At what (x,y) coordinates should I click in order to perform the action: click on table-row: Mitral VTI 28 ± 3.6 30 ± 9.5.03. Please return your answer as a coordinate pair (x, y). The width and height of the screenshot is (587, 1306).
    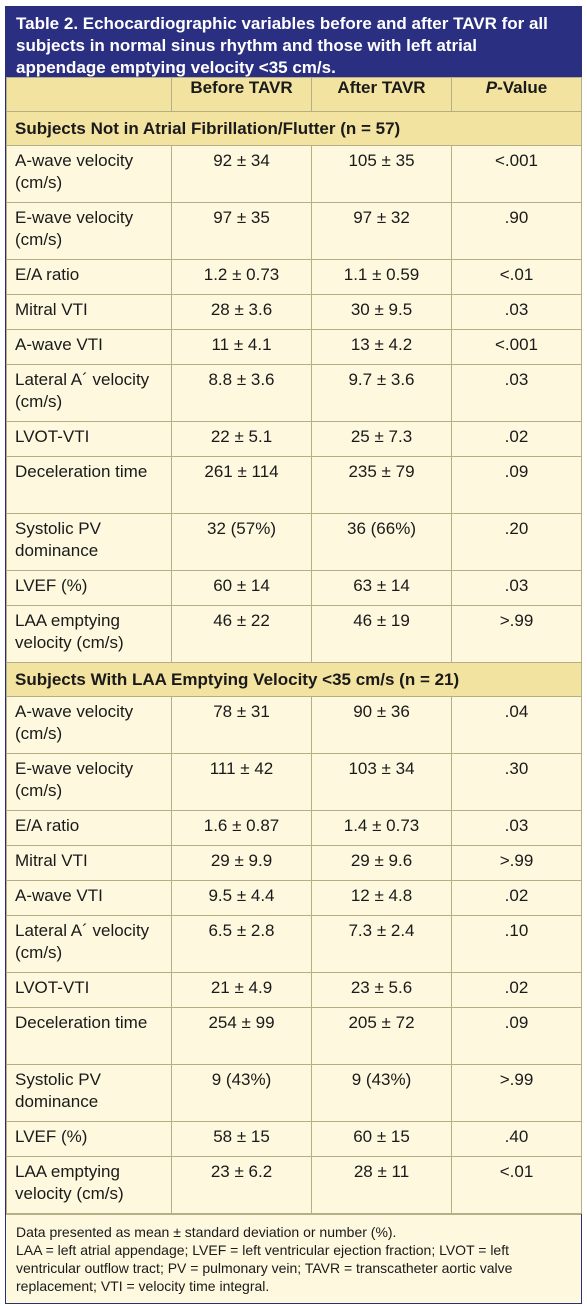
    Looking at the image, I should click on (294, 312).